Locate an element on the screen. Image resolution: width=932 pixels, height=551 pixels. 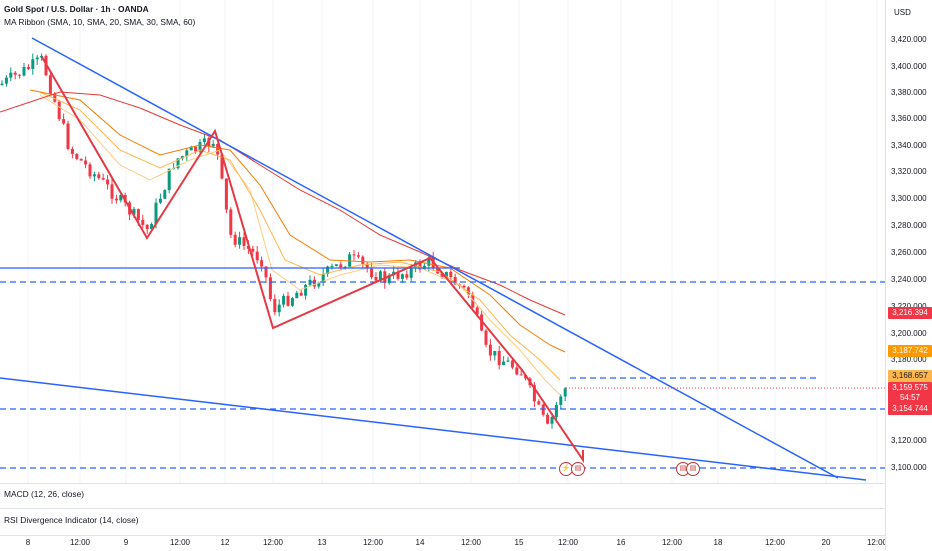
price-tick-label: 3,180.000 is located at coordinates (909, 359).